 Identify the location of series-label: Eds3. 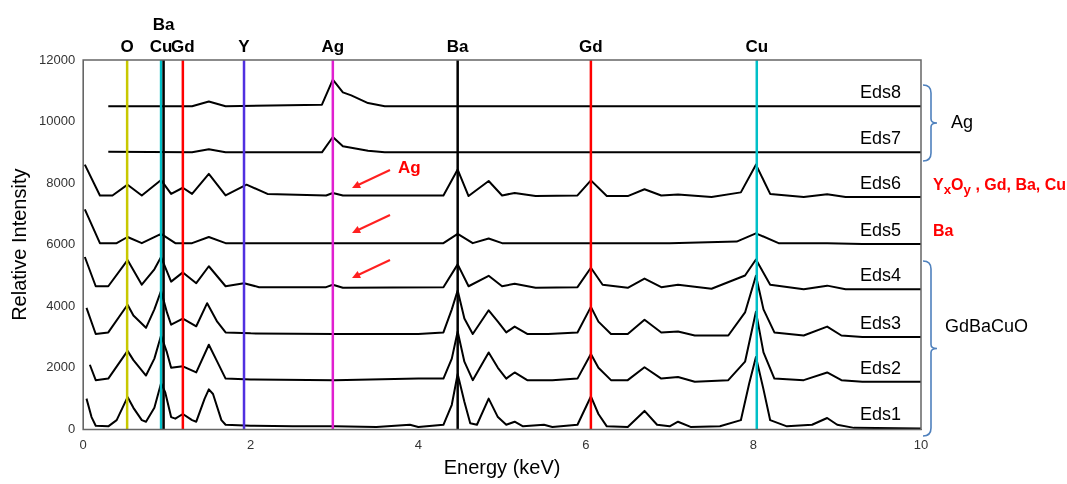
(880, 323).